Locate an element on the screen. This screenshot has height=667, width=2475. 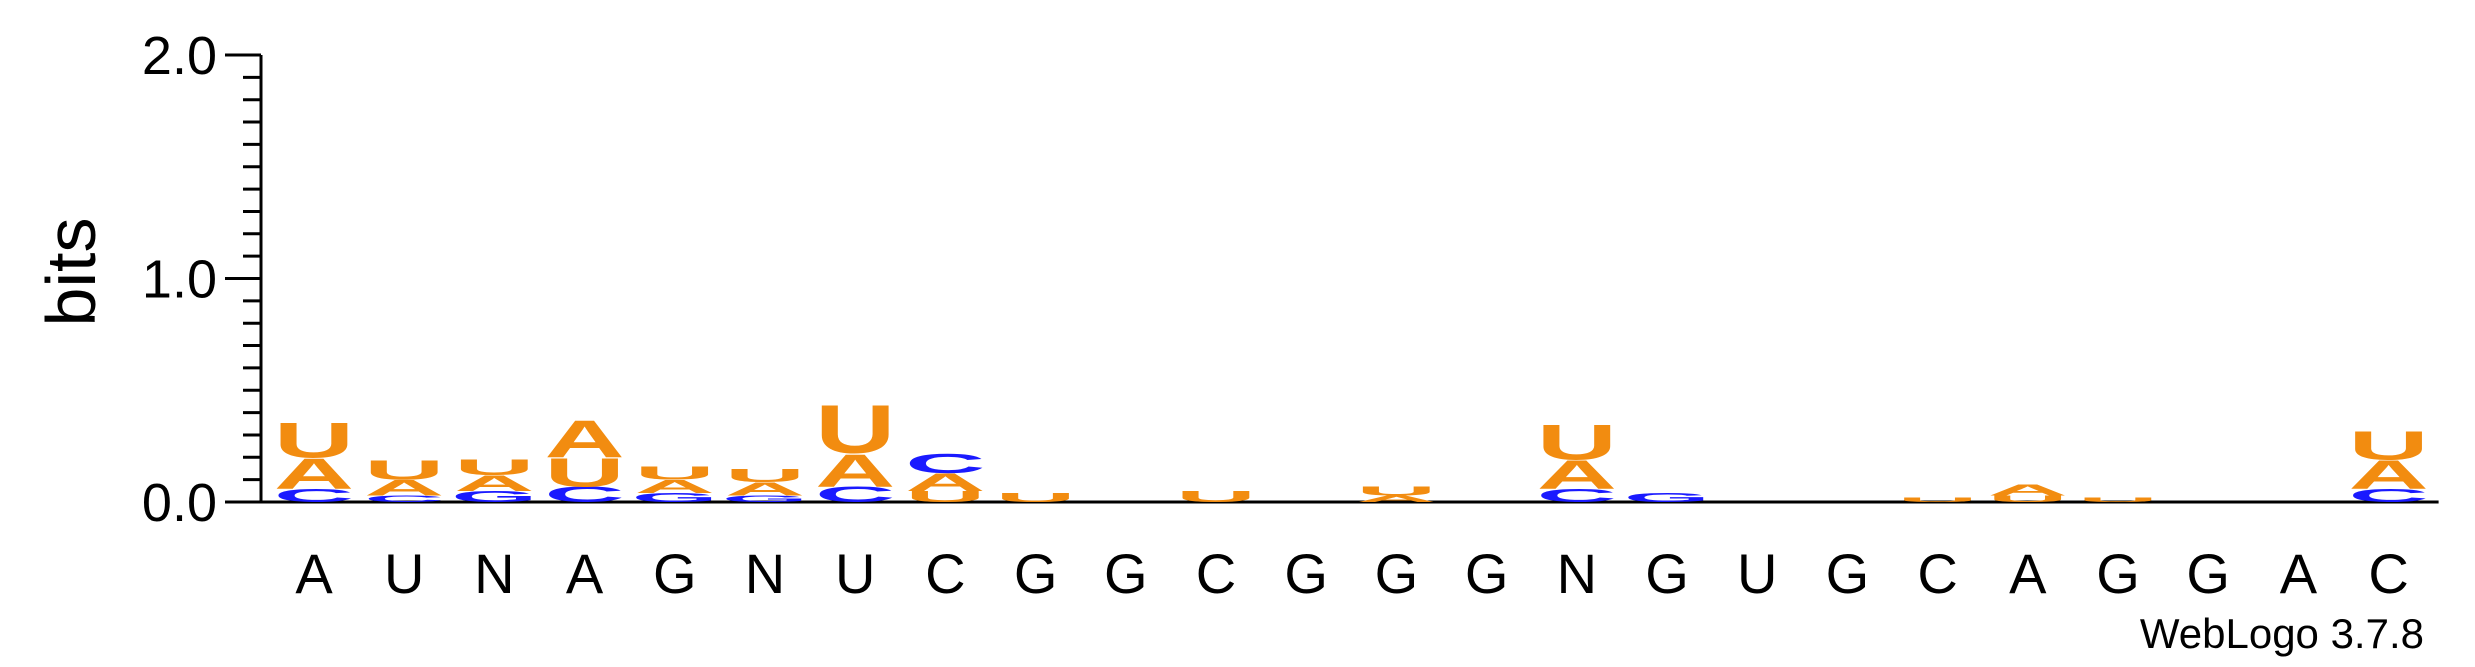
weblogo-credit: WebLogo 3.7.8 is located at coordinates (2282, 633).